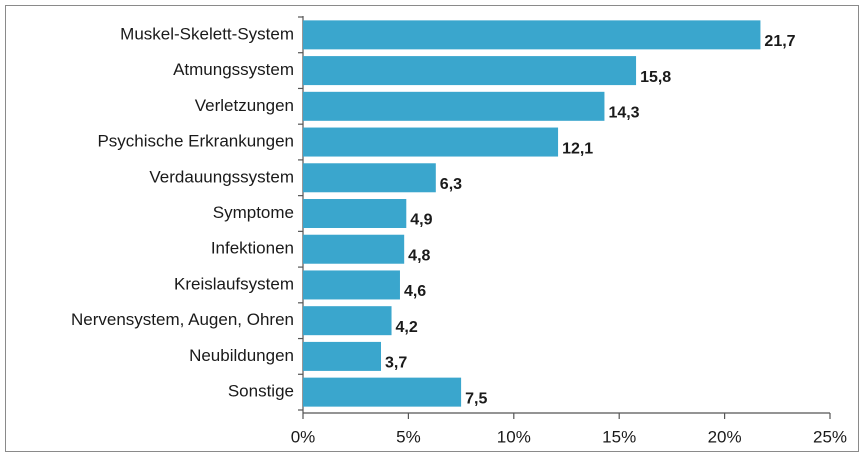 This screenshot has height=458, width=866. What do you see at coordinates (415, 291) in the screenshot?
I see `value-label: 4,6` at bounding box center [415, 291].